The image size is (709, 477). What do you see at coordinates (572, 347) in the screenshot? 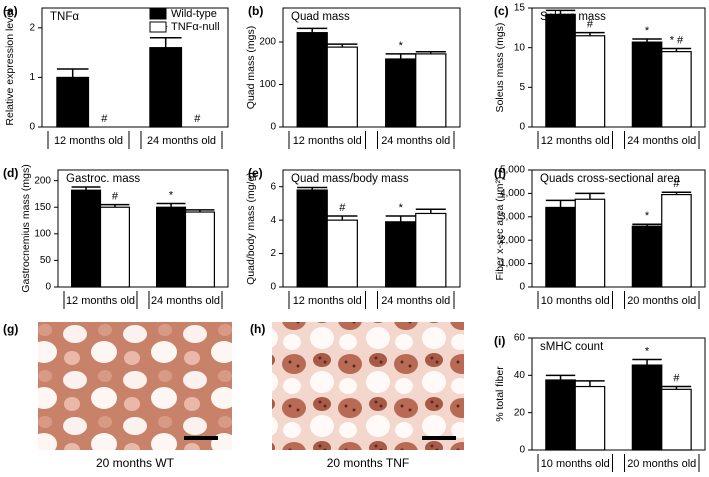
I see `chart-title: sMHC count` at bounding box center [572, 347].